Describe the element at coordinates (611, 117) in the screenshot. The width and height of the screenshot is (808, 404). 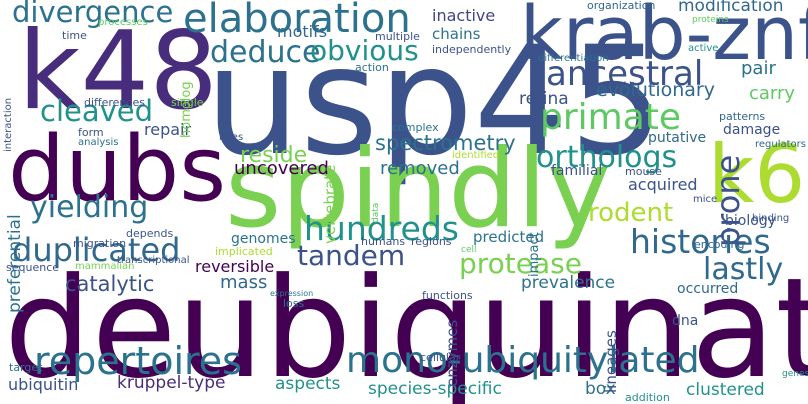
I see `word-primate: primate` at that location.